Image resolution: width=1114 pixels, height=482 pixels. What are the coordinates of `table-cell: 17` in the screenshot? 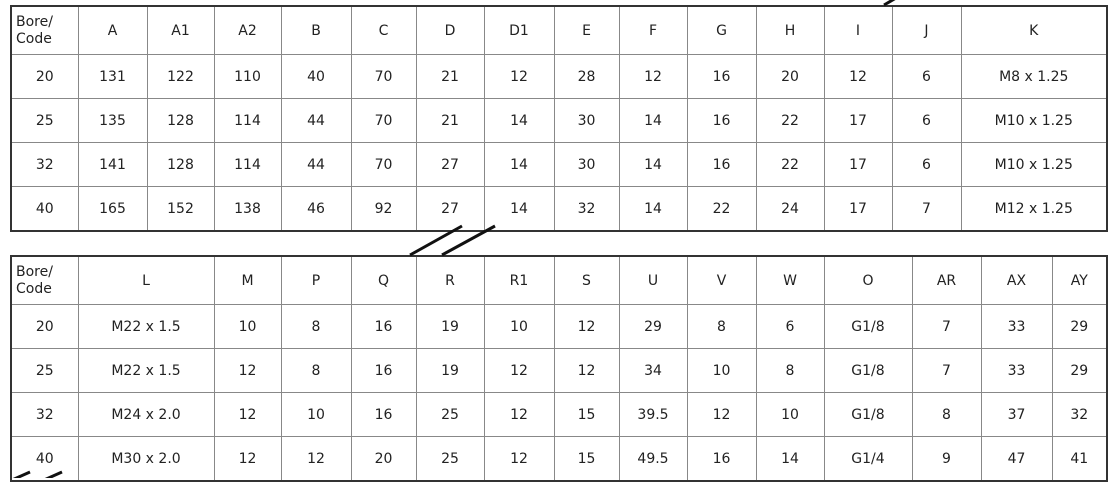 It's located at (858, 120).